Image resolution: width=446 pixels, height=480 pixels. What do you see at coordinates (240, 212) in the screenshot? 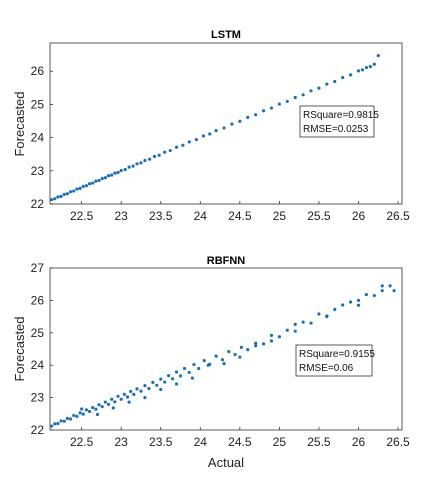
I see `lstm-x-ticks: 22.5 23 23.5 24 24.5 25 25.5 26 26.5` at bounding box center [240, 212].